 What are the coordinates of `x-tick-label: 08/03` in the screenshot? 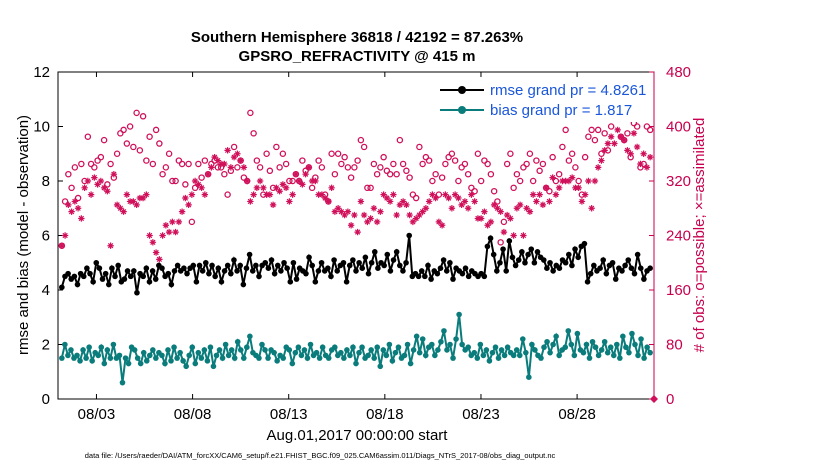 It's located at (97, 414).